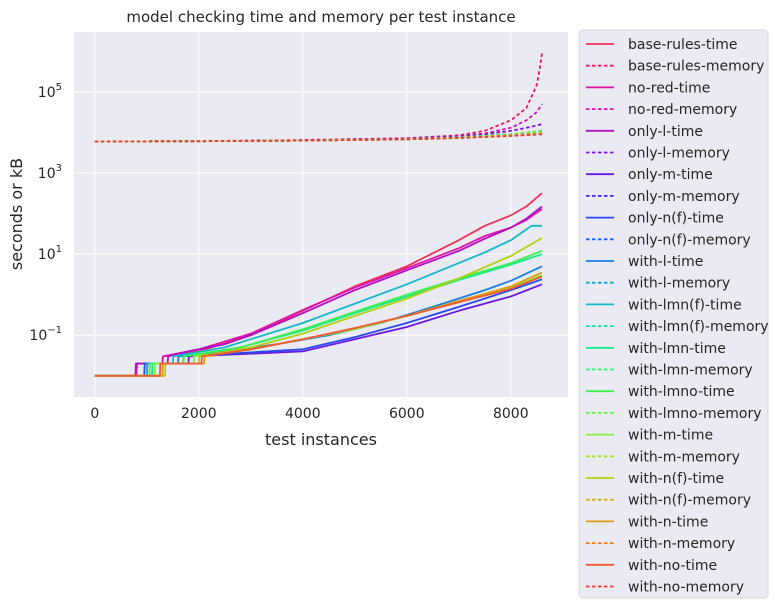  I want to click on legend-label: with-no-time, so click(672, 566).